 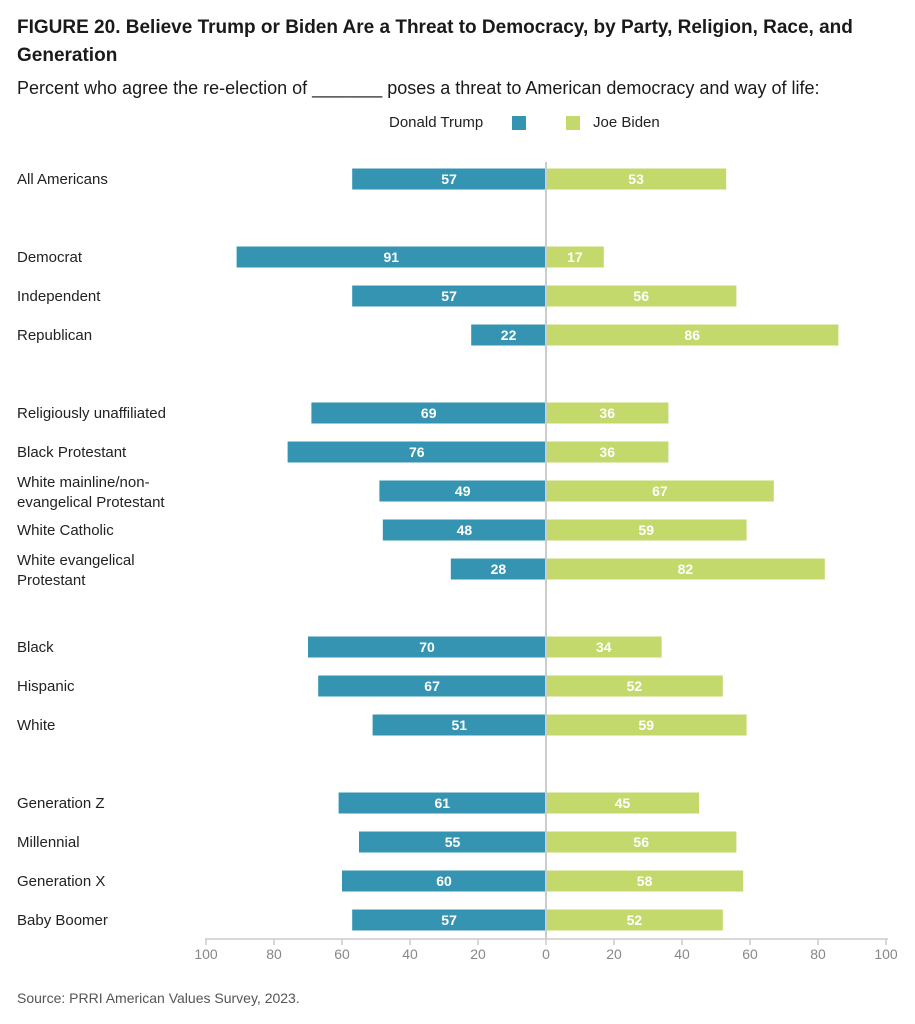 I want to click on data-label-trump: 60, so click(x=444, y=881).